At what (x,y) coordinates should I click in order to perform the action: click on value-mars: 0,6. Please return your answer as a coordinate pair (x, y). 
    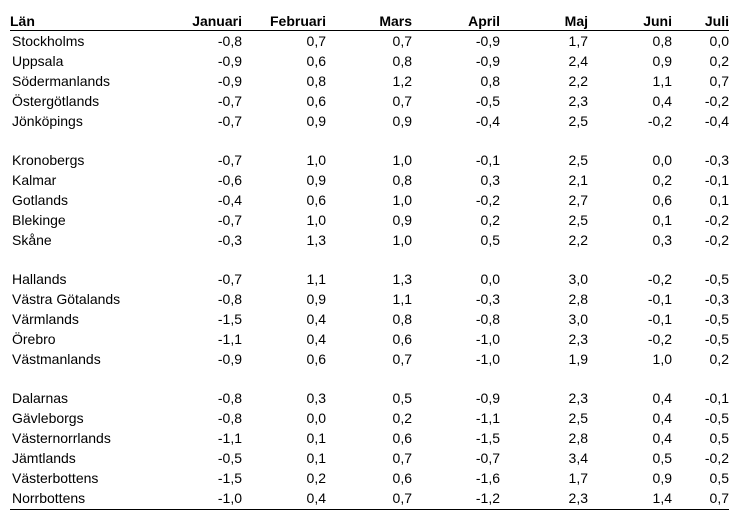
    Looking at the image, I should click on (402, 339).